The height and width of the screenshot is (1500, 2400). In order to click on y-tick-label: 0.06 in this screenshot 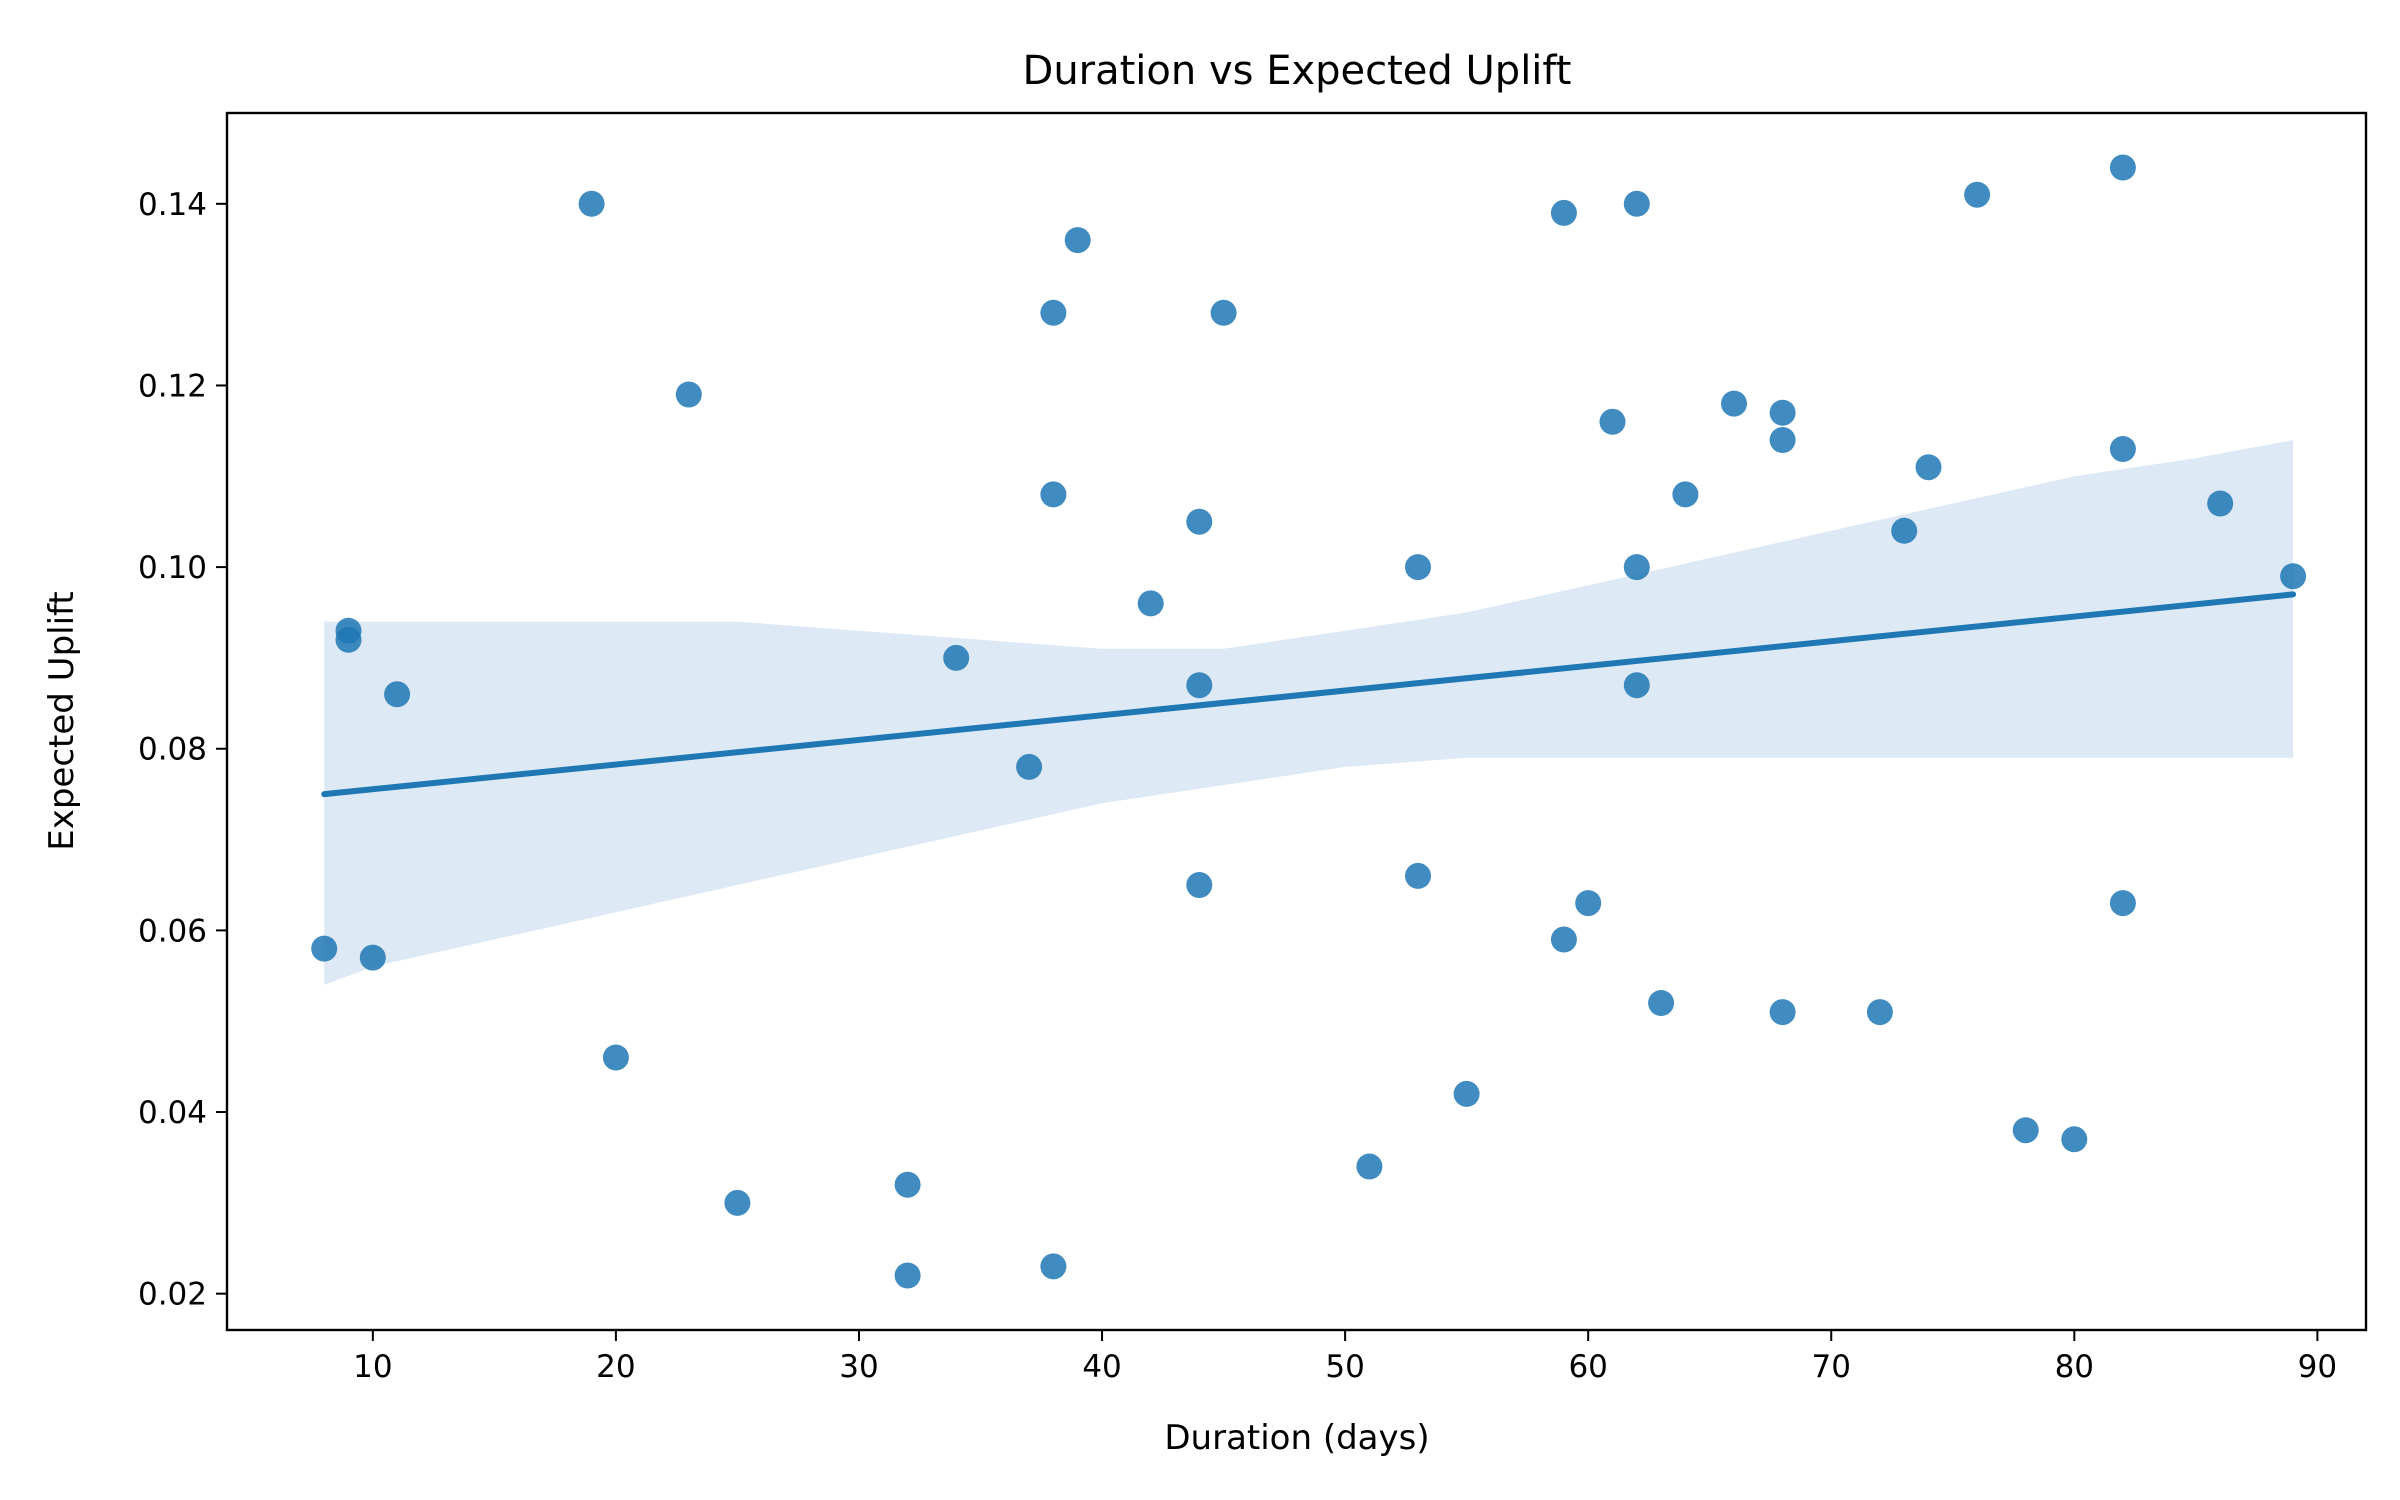, I will do `click(172, 931)`.